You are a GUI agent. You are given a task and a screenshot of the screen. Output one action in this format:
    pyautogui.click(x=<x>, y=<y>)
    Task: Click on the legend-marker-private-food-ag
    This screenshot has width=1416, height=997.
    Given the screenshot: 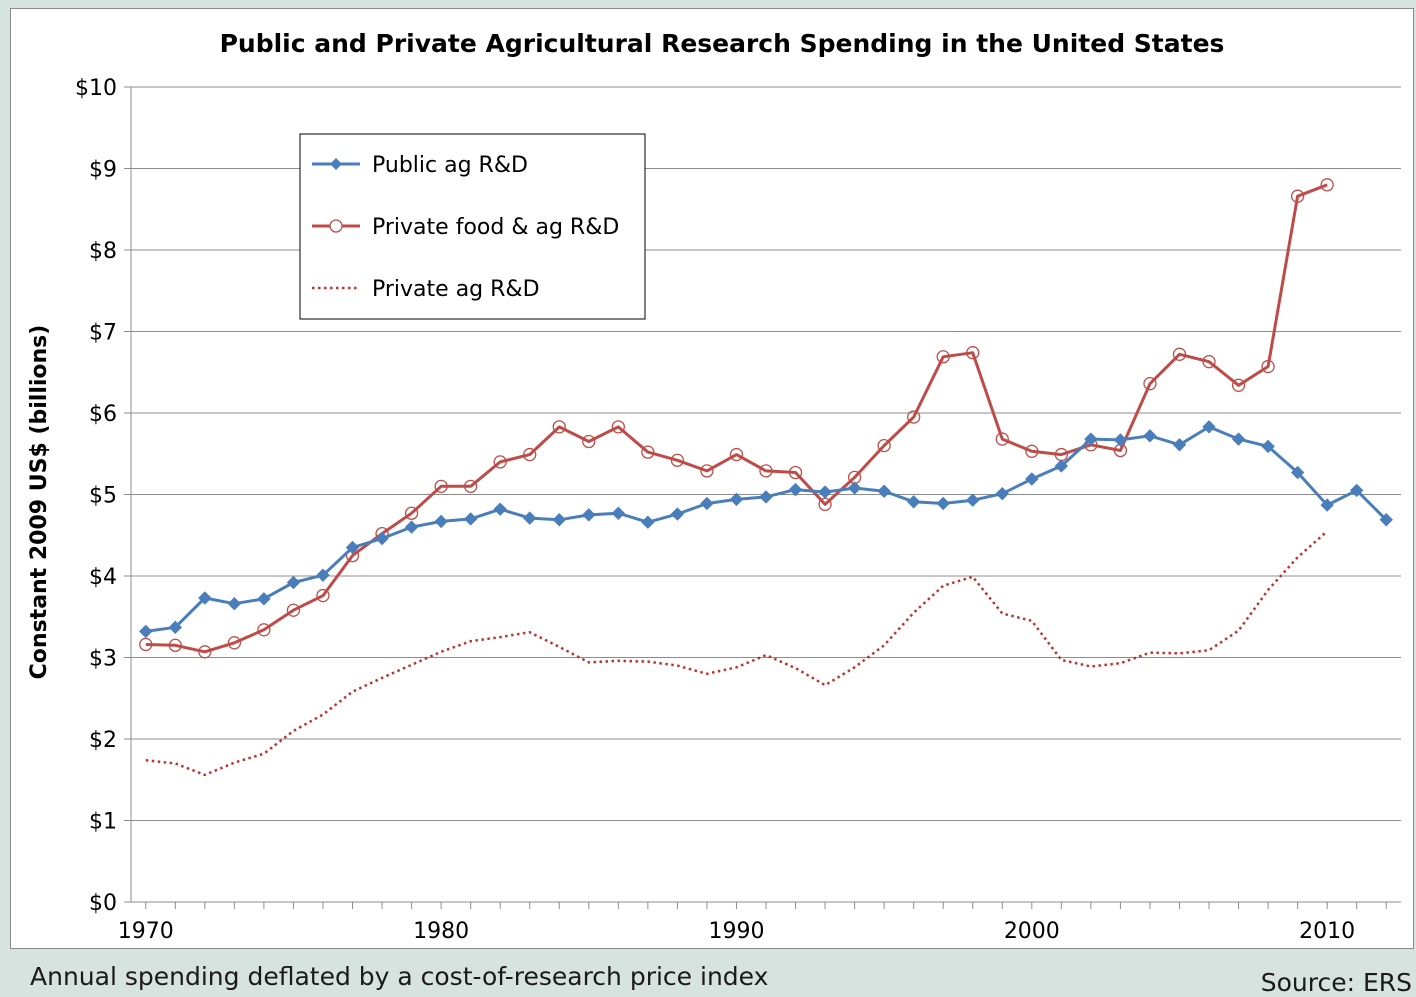 What is the action you would take?
    pyautogui.click(x=336, y=226)
    